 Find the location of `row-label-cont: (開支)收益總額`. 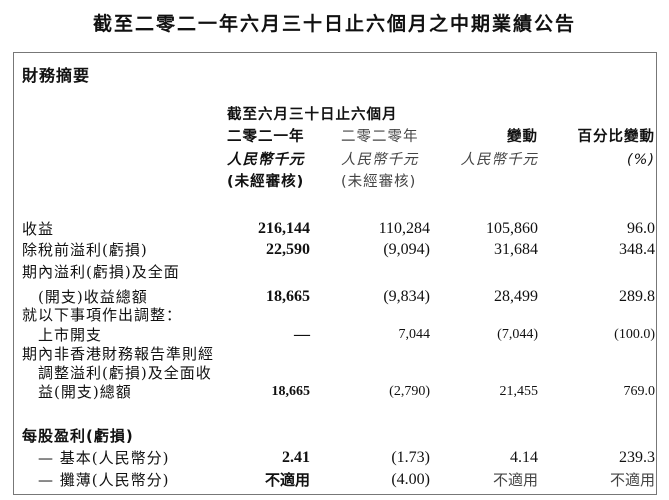

row-label-cont: (開支)收益總額 is located at coordinates (93, 297).